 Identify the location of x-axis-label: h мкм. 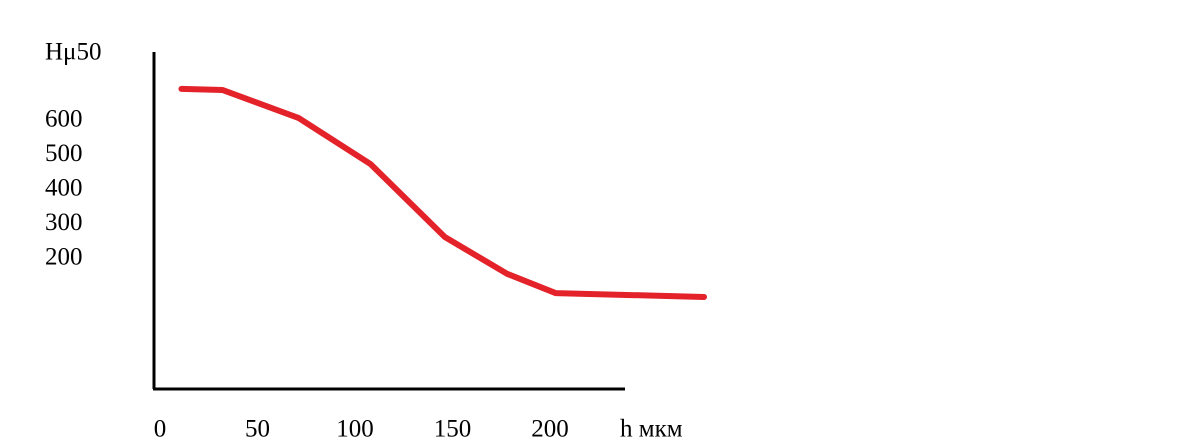
(651, 429).